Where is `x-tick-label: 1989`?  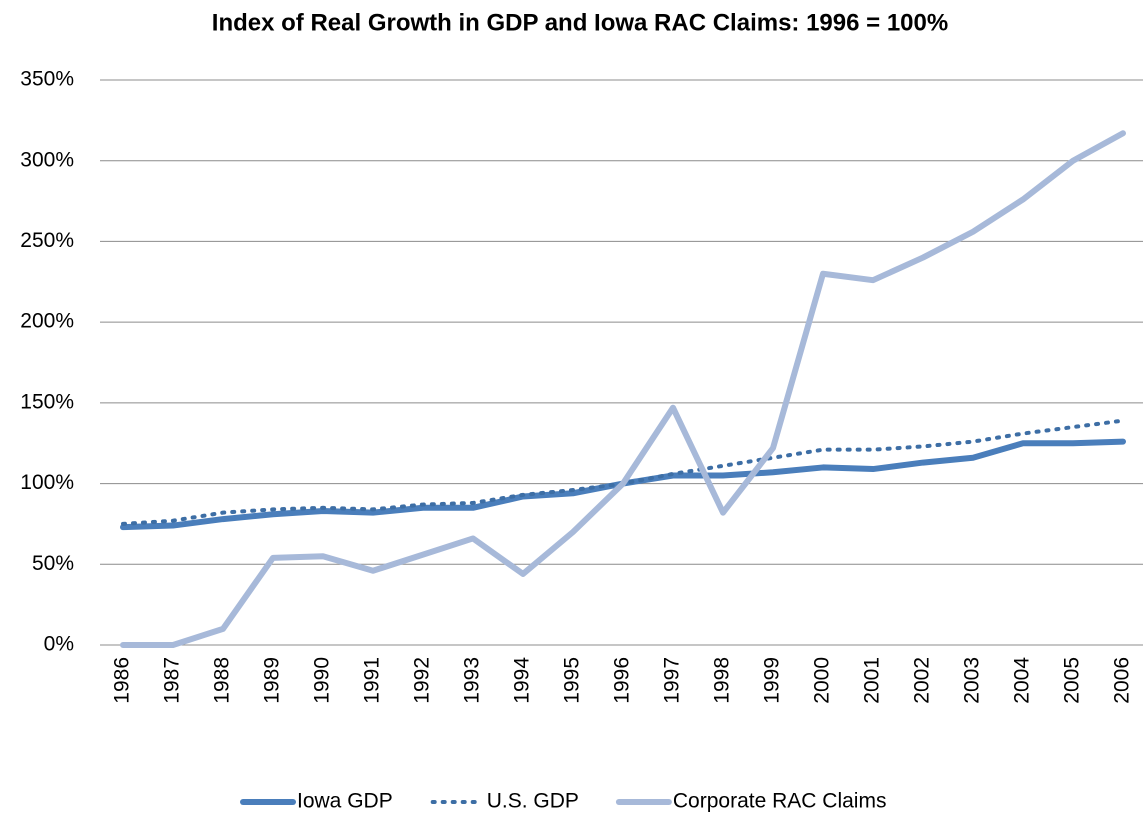
x-tick-label: 1989 is located at coordinates (272, 680).